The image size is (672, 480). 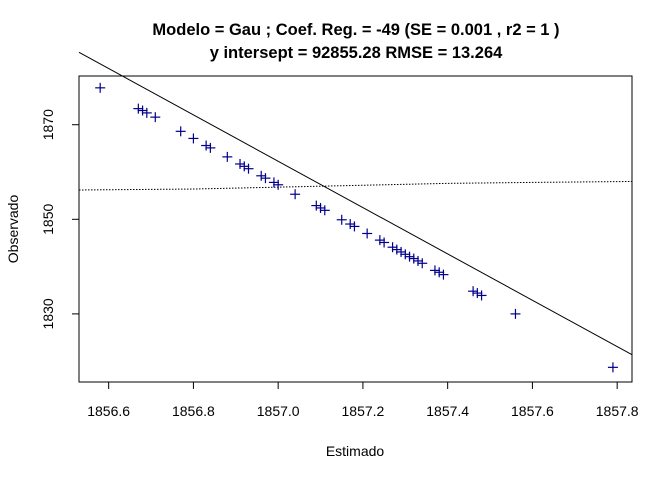 What do you see at coordinates (617, 411) in the screenshot?
I see `x-tick-label: 1857.8` at bounding box center [617, 411].